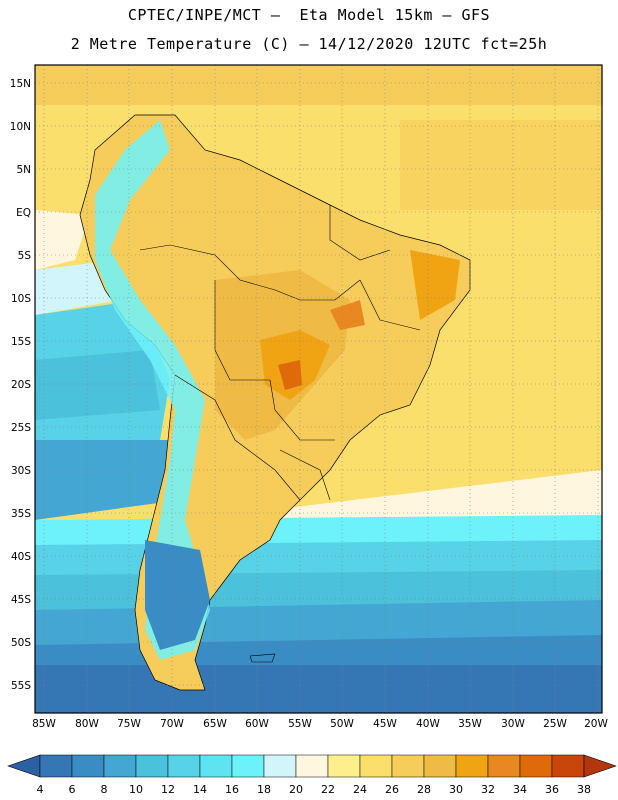 The image size is (618, 800). Describe the element at coordinates (501, 165) in the screenshot. I see `ocean-band-26-east` at that location.